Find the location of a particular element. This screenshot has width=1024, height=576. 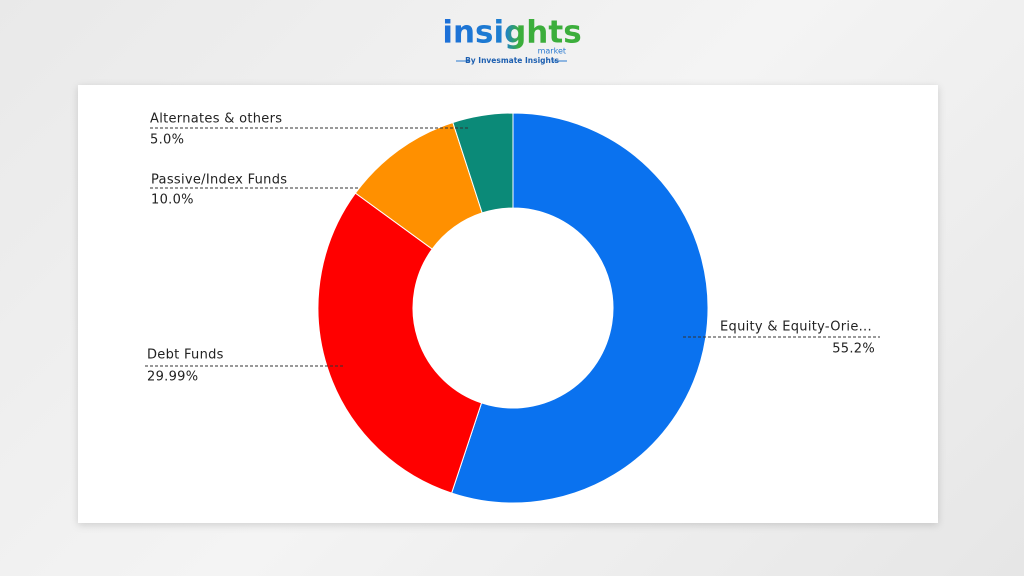

value-label: 29.99% is located at coordinates (172, 377).